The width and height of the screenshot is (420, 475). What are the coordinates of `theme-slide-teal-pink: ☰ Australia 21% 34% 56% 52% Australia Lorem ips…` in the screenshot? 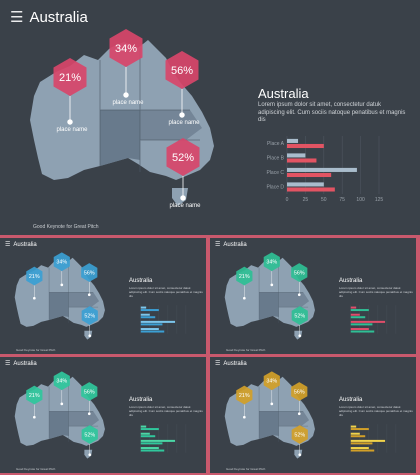 It's located at (313, 296).